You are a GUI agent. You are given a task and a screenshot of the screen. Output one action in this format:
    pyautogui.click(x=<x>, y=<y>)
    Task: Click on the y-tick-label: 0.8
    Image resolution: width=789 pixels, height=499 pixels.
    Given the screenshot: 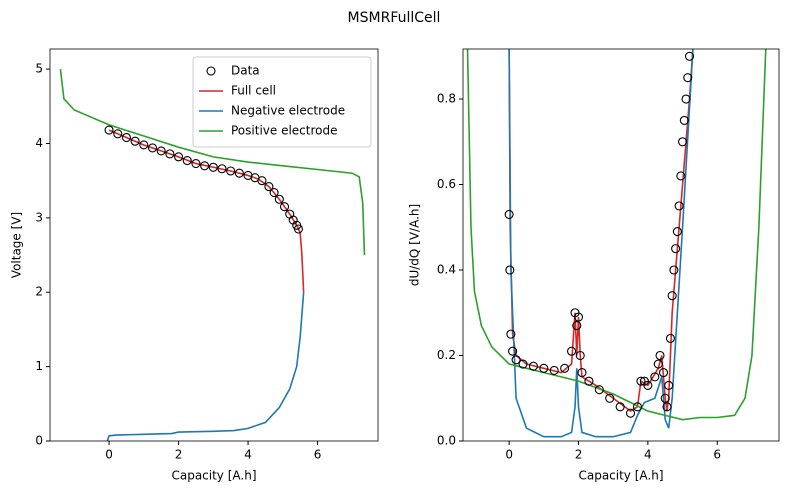 What is the action you would take?
    pyautogui.click(x=446, y=99)
    